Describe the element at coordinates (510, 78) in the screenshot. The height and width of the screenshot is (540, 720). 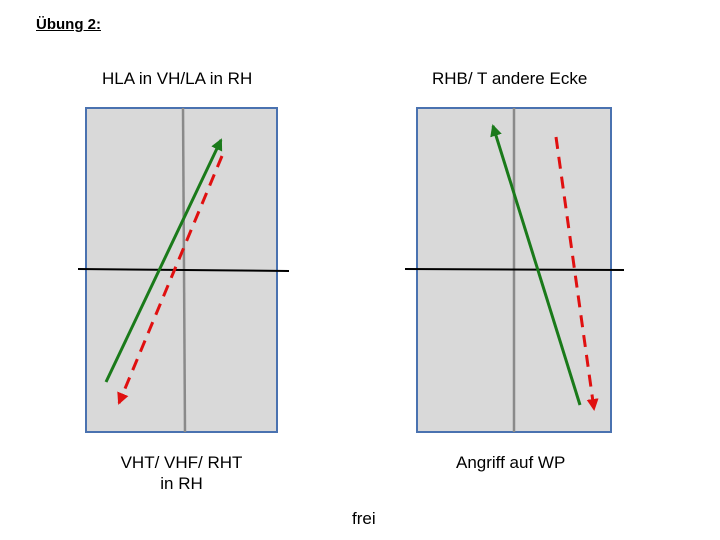
I see `diagram-2-heading: RHB/ T andere Ecke` at that location.